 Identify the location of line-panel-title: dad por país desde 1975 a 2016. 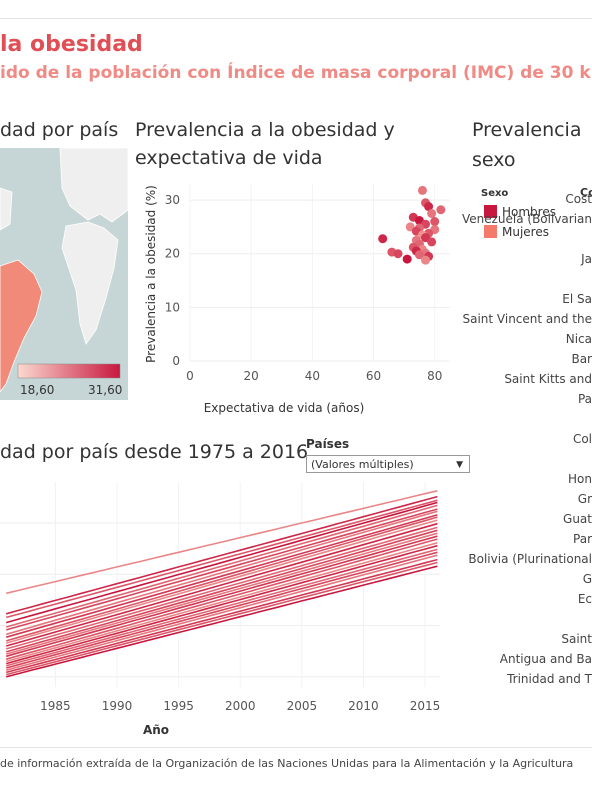
(154, 452).